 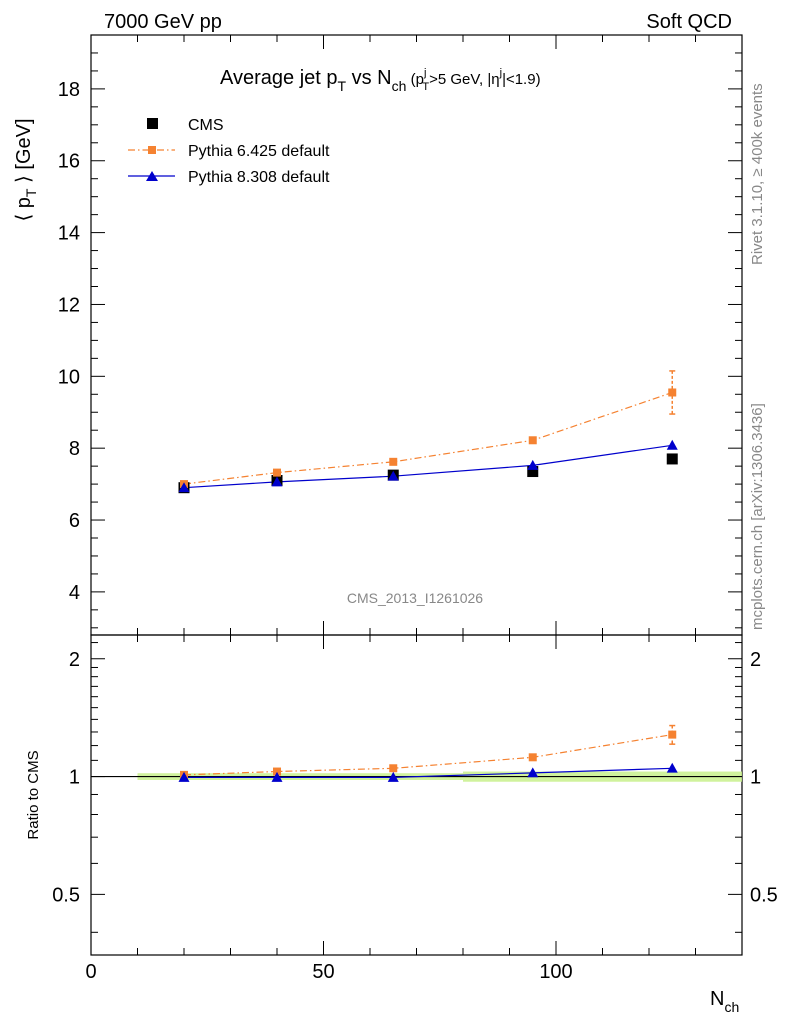 What do you see at coordinates (74, 449) in the screenshot?
I see `y-tick-label: 8` at bounding box center [74, 449].